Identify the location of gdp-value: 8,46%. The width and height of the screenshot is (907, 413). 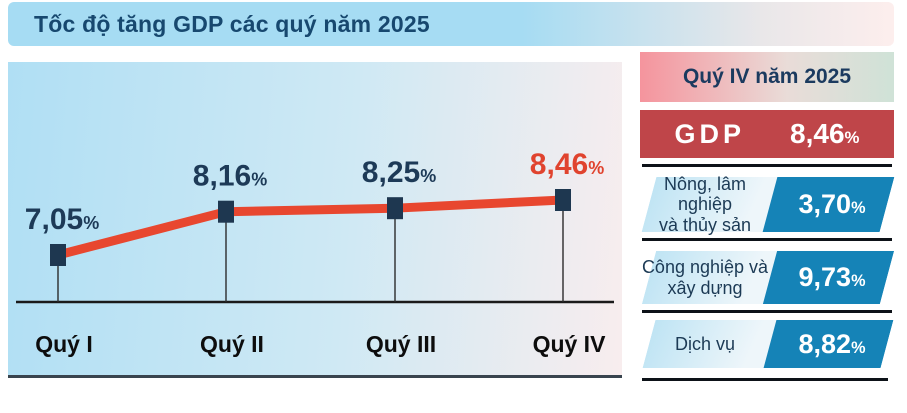
(825, 133).